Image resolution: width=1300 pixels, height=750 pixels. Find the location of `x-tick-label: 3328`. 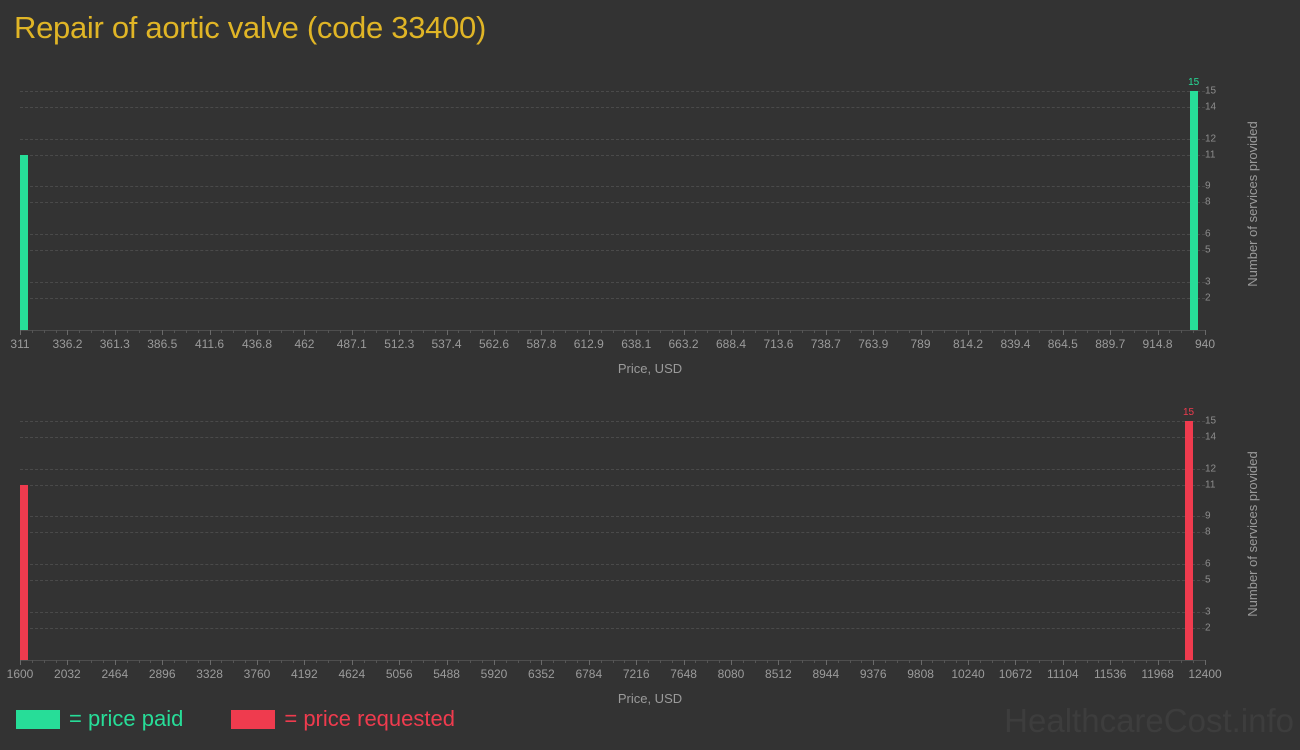

x-tick-label: 3328 is located at coordinates (209, 674).